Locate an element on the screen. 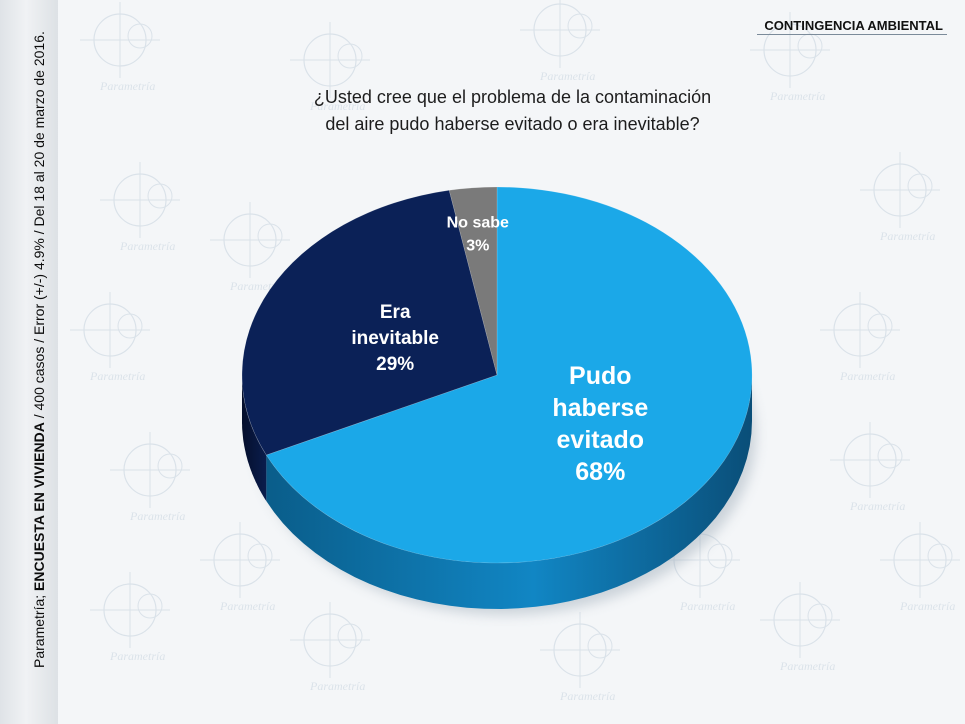 The height and width of the screenshot is (724, 965). header-underline is located at coordinates (852, 34).